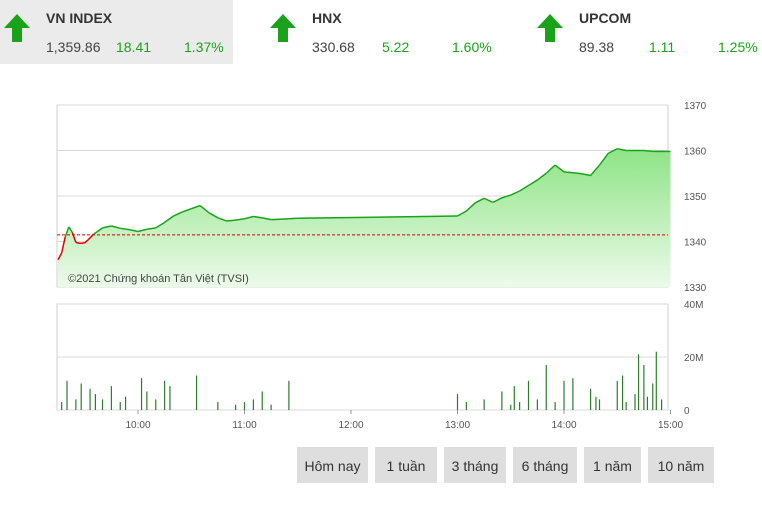 The width and height of the screenshot is (762, 509). Describe the element at coordinates (475, 465) in the screenshot. I see `range-button-2: 3 tháng` at that location.